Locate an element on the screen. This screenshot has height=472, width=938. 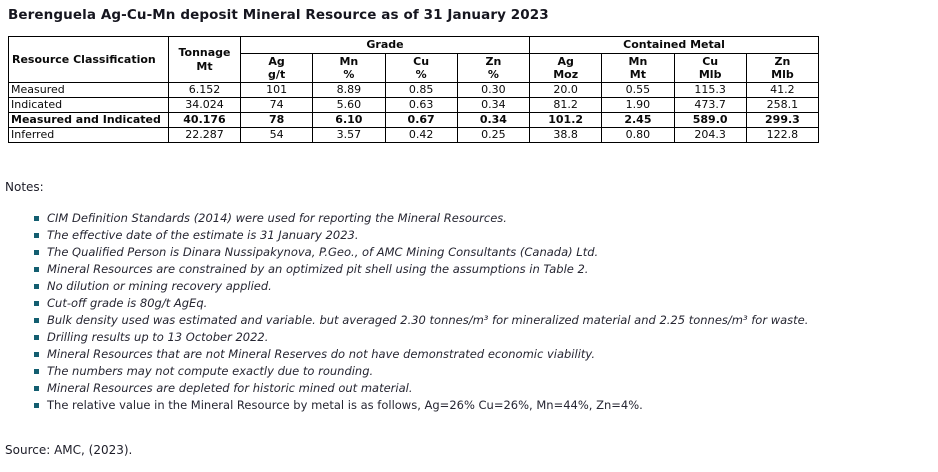
header-grade-group: Grade is located at coordinates (385, 45).